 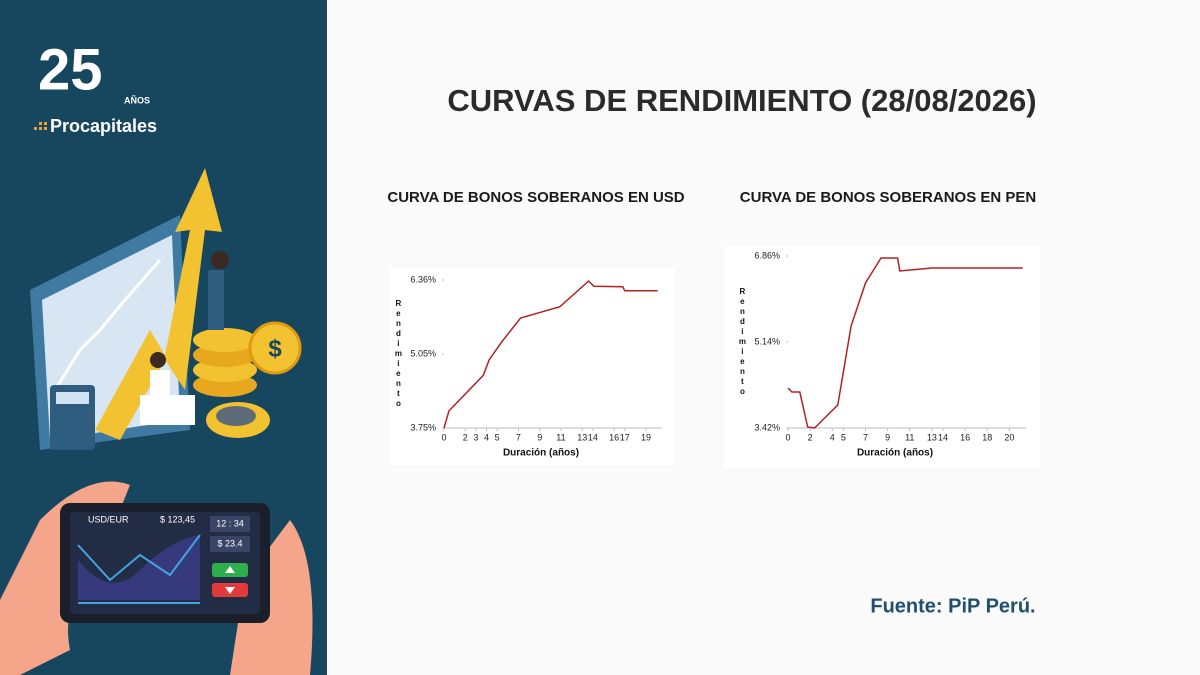 What do you see at coordinates (767, 255) in the screenshot?
I see `y-tick-label: 6.86%` at bounding box center [767, 255].